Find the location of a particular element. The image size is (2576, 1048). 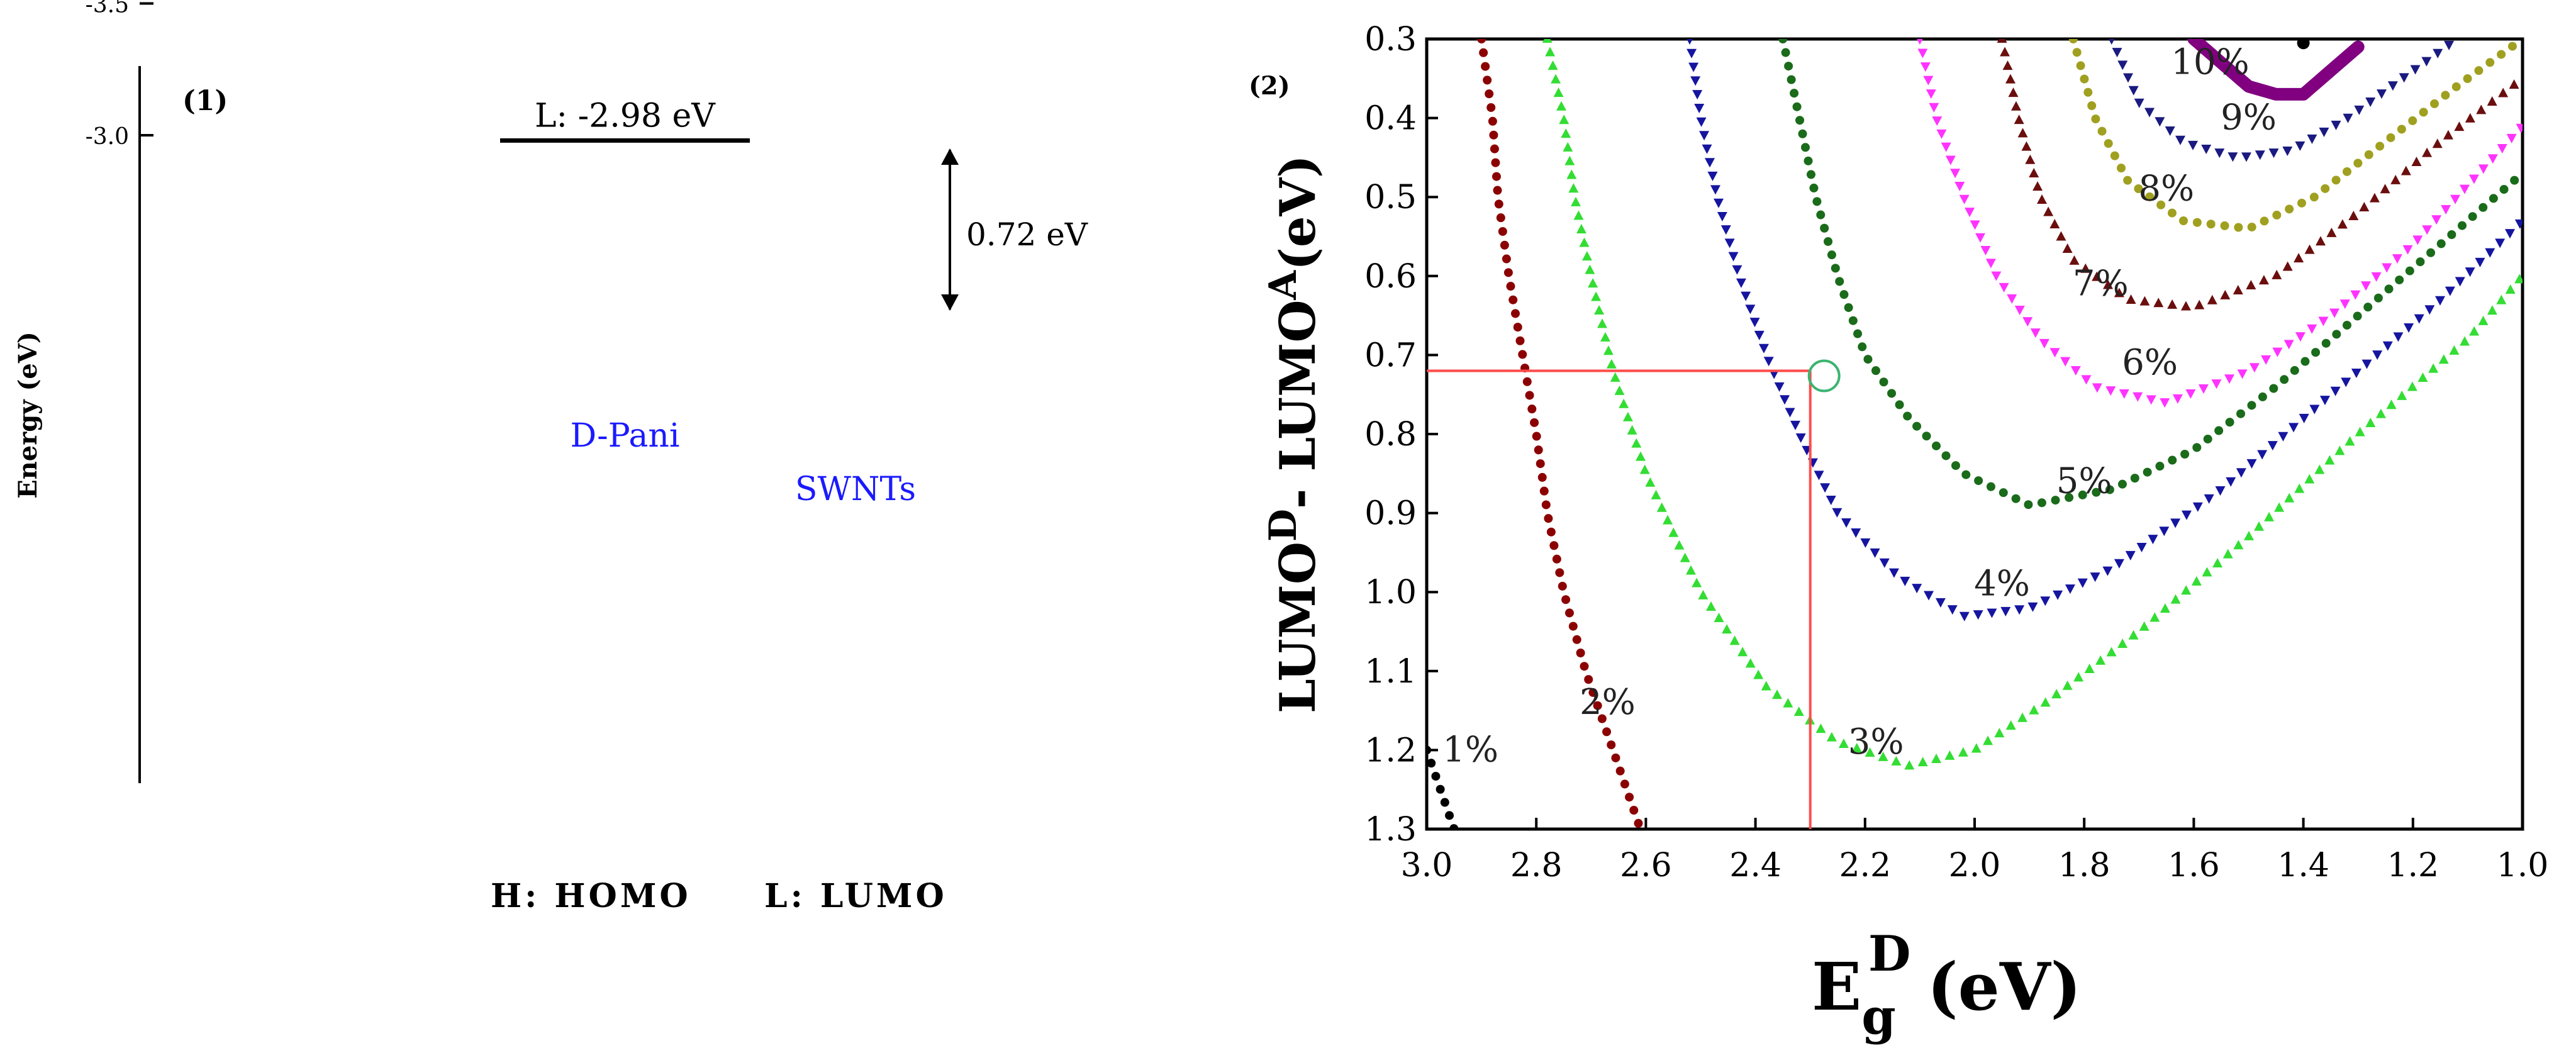

energy-axis-ticks: -3.0-3.5-4.0-4.5-5.0-5.5 is located at coordinates (119, 75).